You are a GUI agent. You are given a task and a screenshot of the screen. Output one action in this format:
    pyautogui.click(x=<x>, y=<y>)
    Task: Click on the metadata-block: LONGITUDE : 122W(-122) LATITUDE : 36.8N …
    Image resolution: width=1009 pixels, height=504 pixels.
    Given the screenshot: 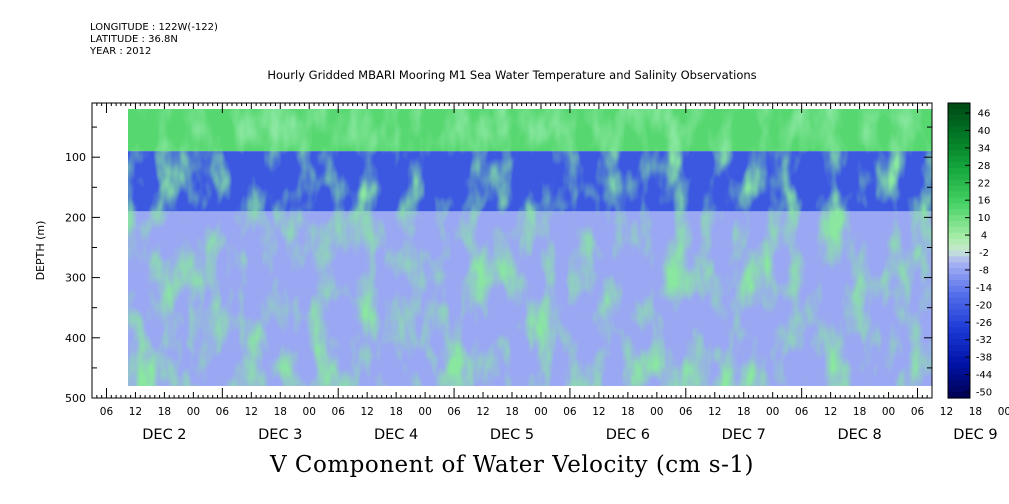 What is the action you would take?
    pyautogui.click(x=154, y=40)
    